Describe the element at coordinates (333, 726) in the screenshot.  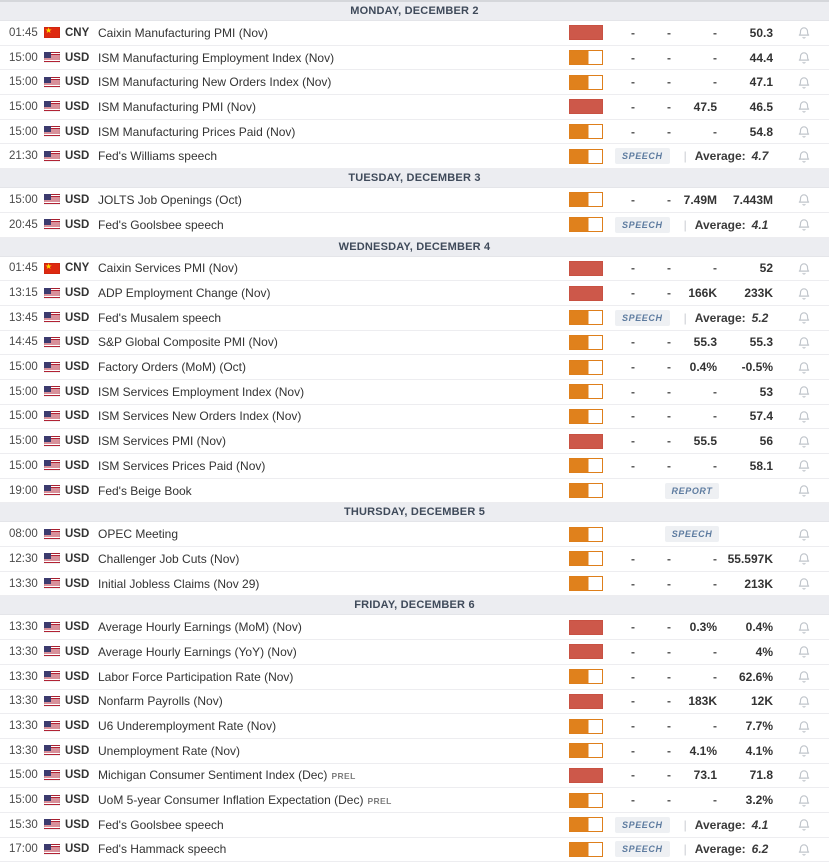
I see `event-title: U6 Underemployment Rate (Nov)` at that location.